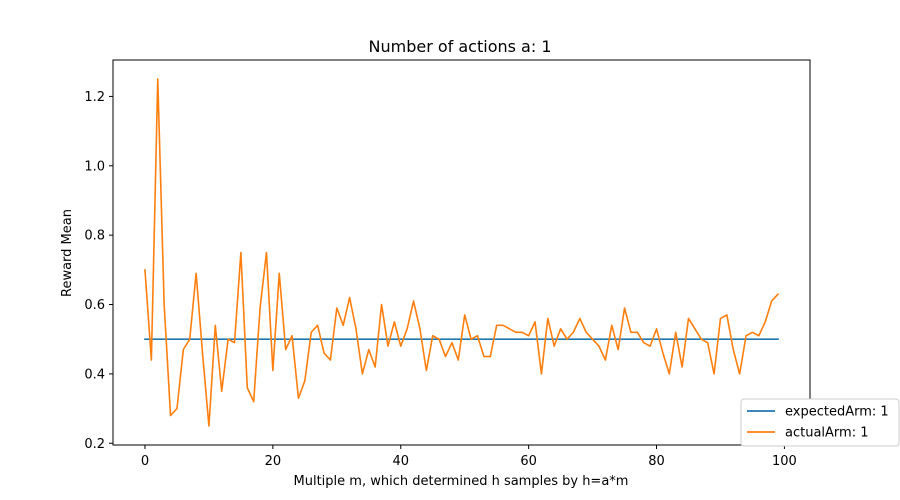 This screenshot has width=900, height=500. I want to click on x-tick-label: 40, so click(400, 461).